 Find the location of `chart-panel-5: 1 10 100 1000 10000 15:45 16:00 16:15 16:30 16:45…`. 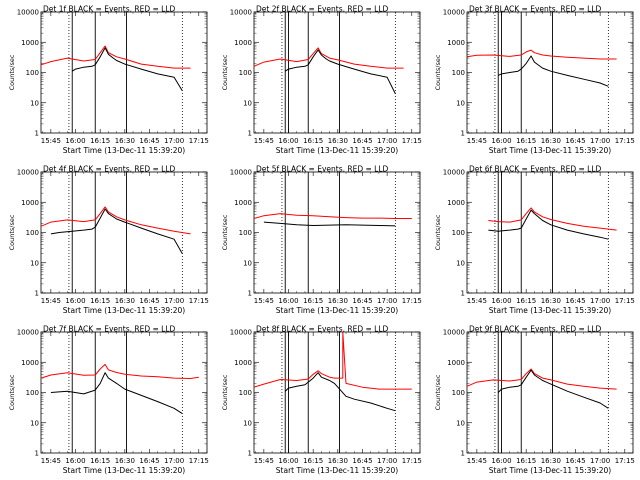

chart-panel-5: 1 10 100 1000 10000 15:45 16:00 16:15 16:30 16:45… is located at coordinates (321, 240).